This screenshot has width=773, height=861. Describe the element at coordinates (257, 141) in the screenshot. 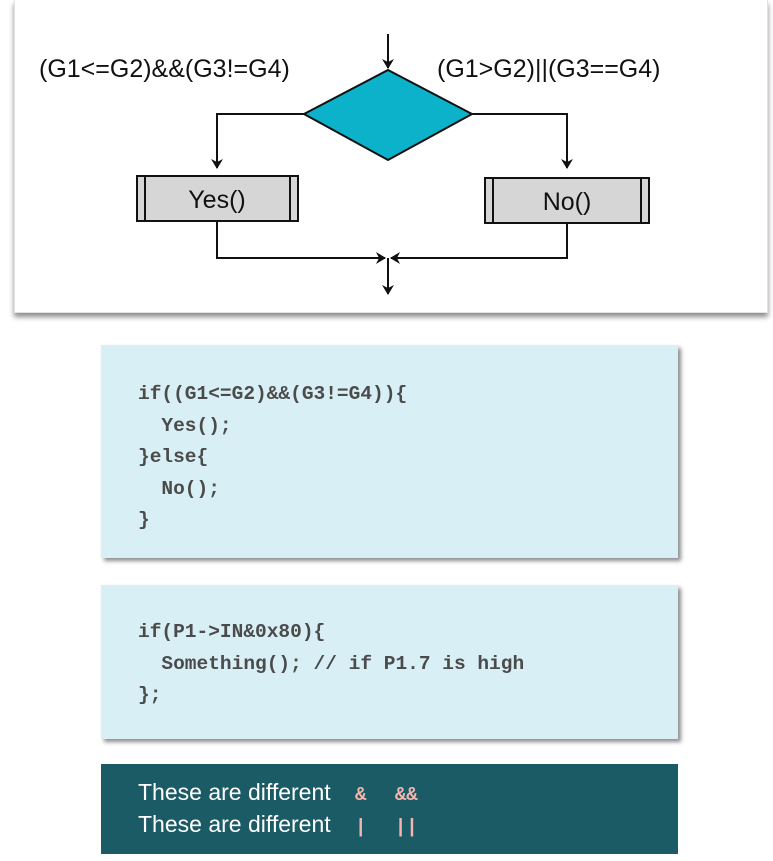

I see `yes-branch-line` at that location.